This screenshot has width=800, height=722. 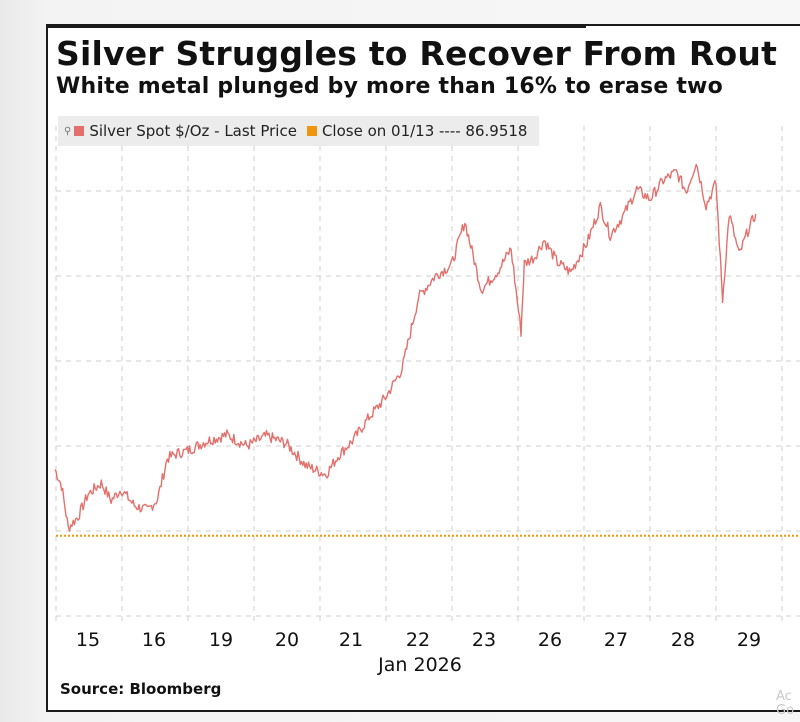 What do you see at coordinates (749, 640) in the screenshot?
I see `x-tick-label: 29` at bounding box center [749, 640].